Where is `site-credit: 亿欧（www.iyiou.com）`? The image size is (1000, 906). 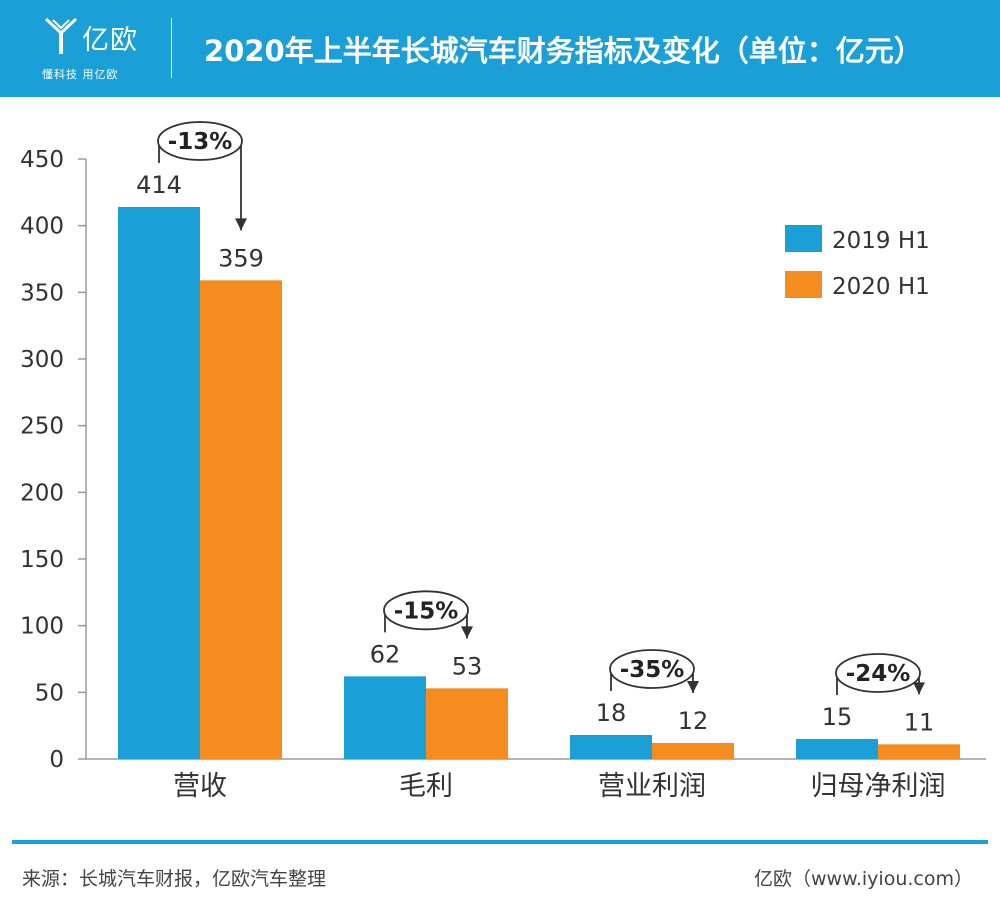 site-credit: 亿欧（www.iyiou.com） is located at coordinates (863, 879).